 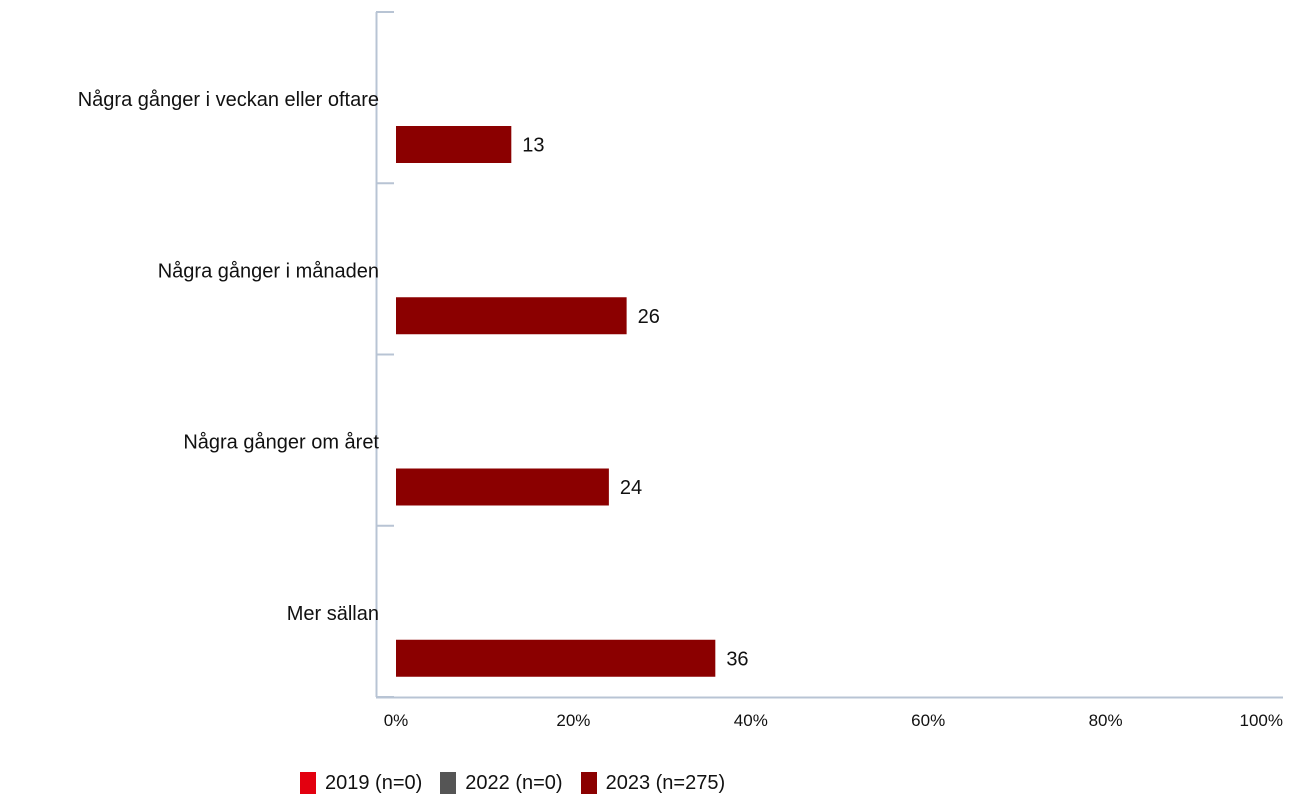 What do you see at coordinates (396, 720) in the screenshot?
I see `x-tick-label: 0%` at bounding box center [396, 720].